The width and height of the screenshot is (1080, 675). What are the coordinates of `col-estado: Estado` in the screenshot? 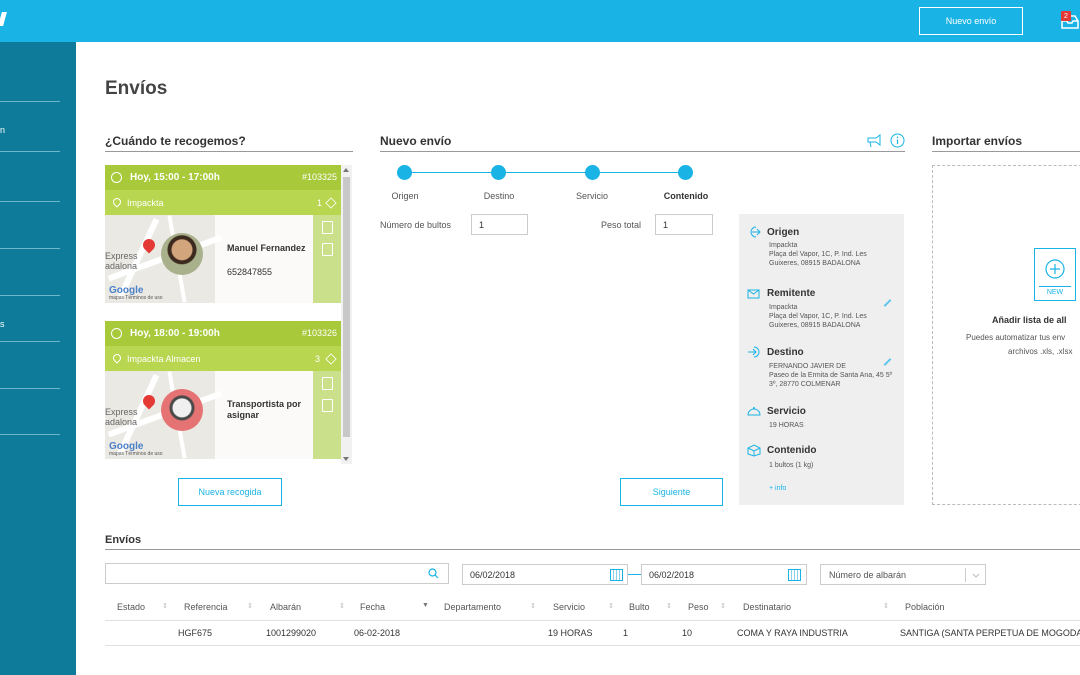 It's located at (131, 607).